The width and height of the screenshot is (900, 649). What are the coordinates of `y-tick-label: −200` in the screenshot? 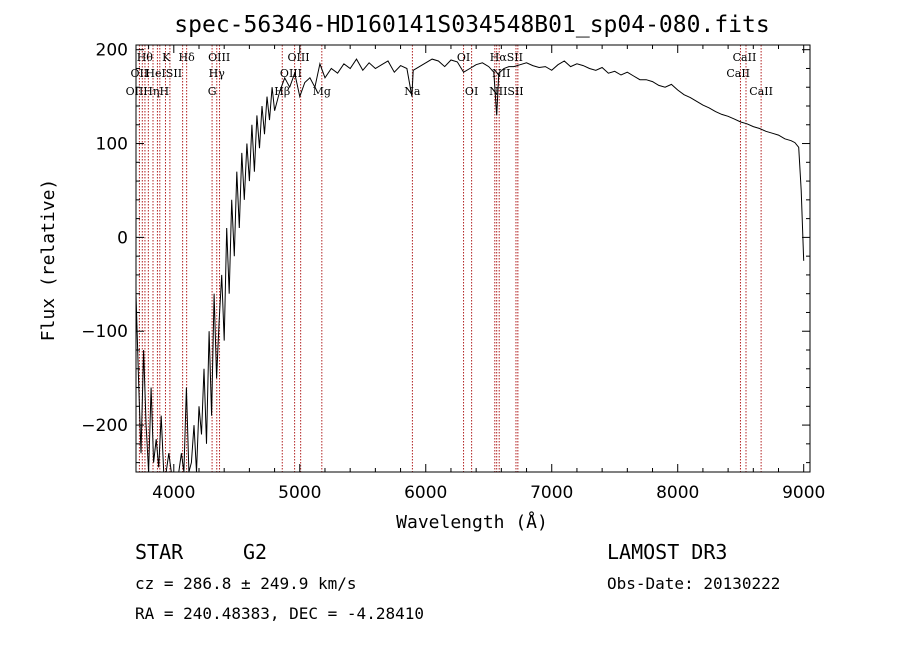 It's located at (104, 426).